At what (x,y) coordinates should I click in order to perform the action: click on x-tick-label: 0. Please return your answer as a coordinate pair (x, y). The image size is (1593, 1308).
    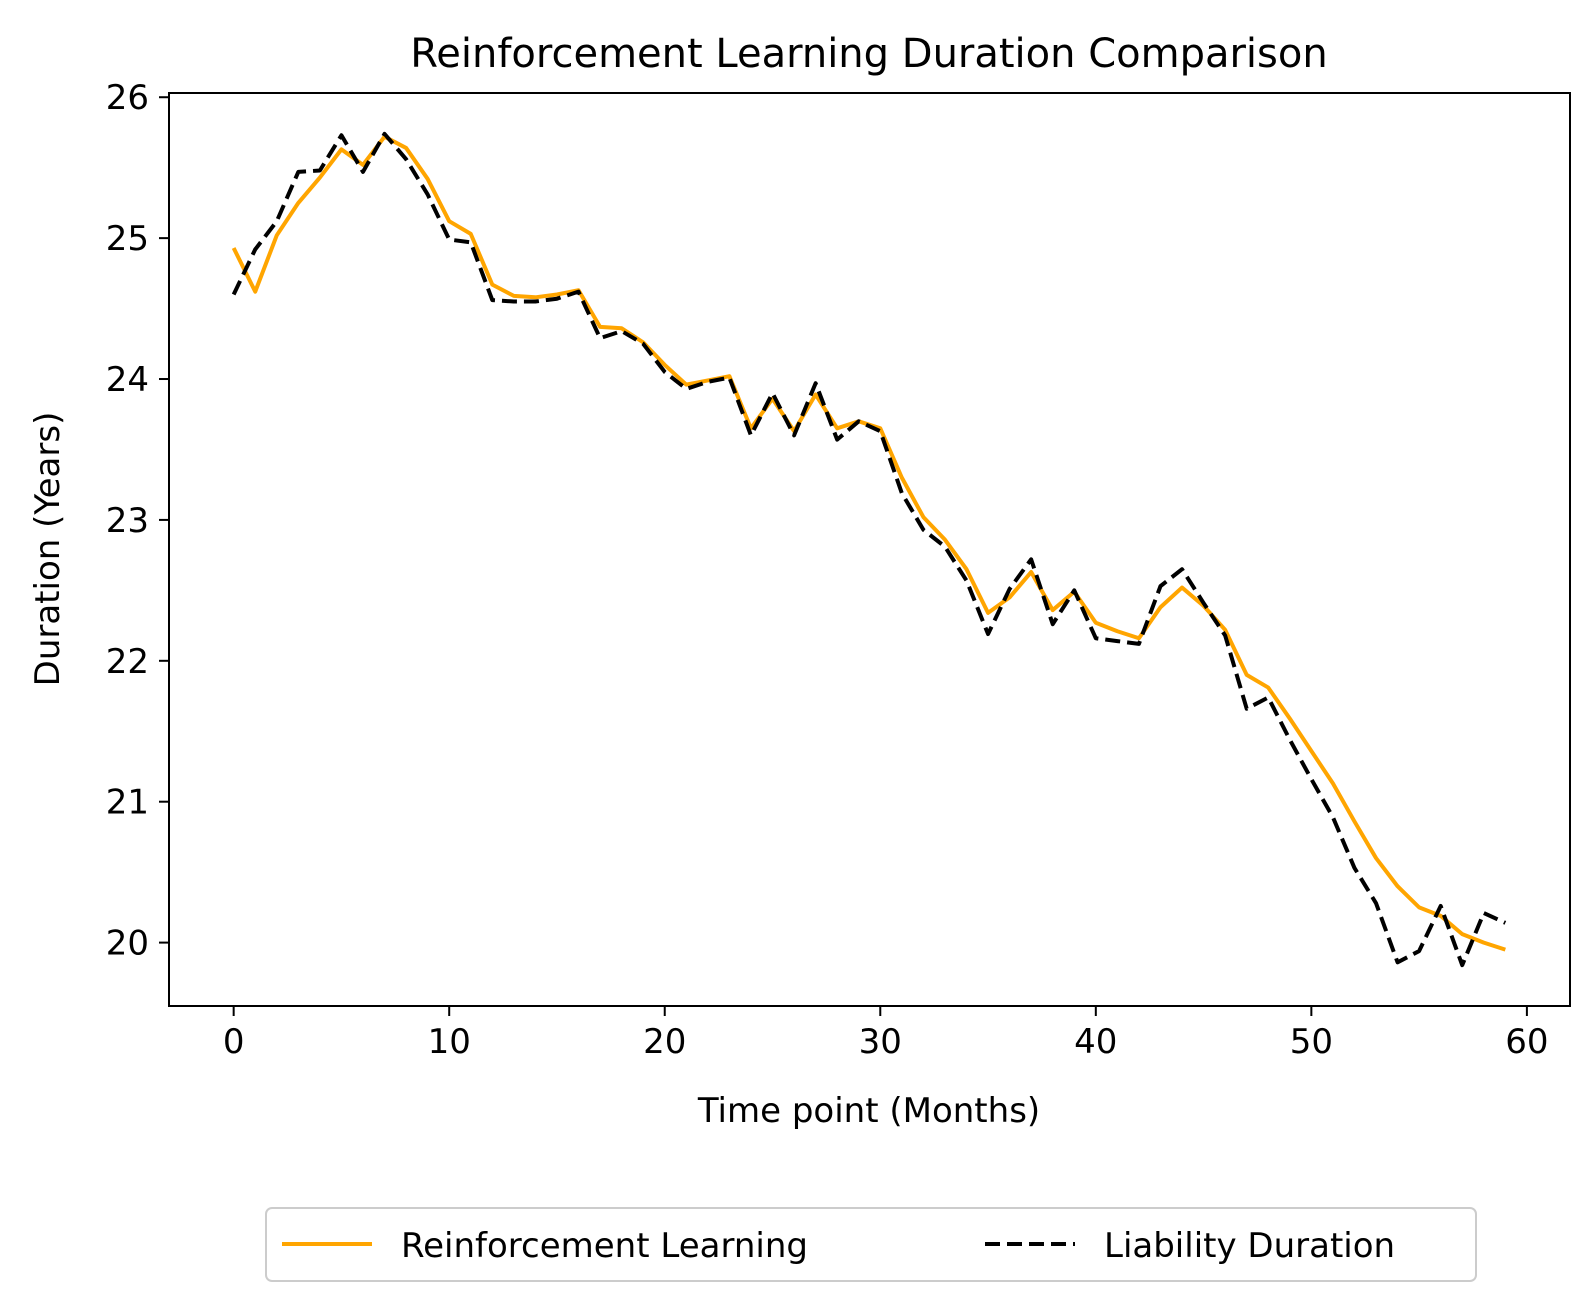
    Looking at the image, I should click on (234, 1042).